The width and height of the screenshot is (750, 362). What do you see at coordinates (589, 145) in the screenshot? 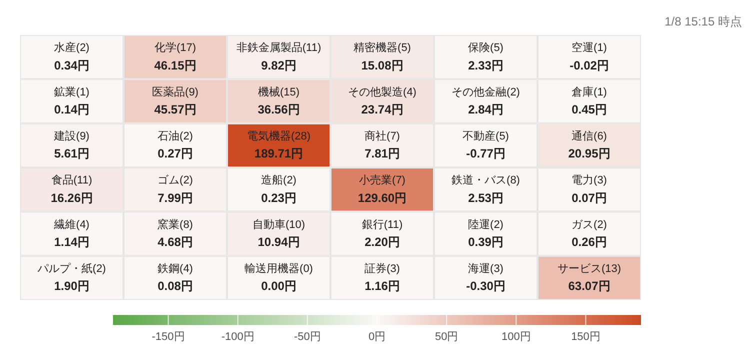
I see `data-label: 通信(6) 20.95円` at bounding box center [589, 145].